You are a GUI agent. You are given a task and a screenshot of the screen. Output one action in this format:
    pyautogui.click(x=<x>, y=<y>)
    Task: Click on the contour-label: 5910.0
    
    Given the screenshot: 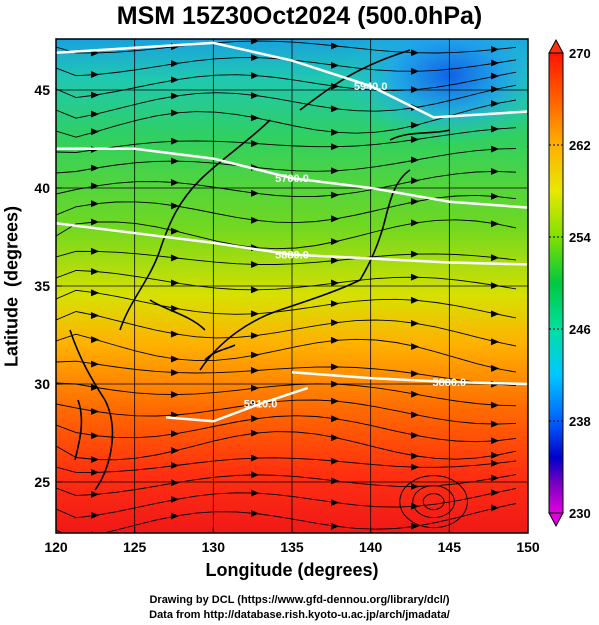 What is the action you would take?
    pyautogui.click(x=261, y=405)
    